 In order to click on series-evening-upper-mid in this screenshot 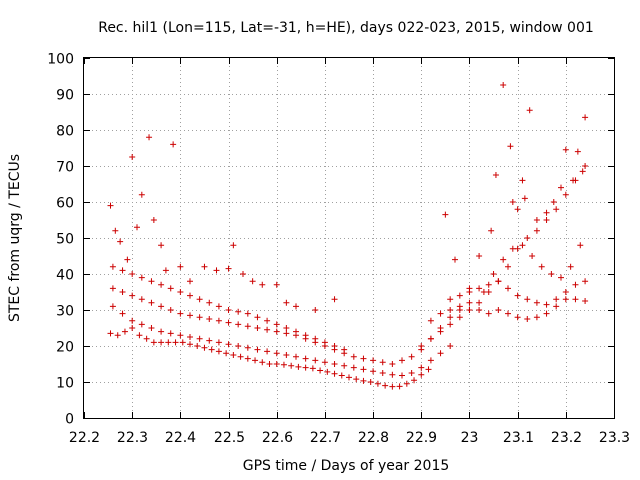, I will do `click(532, 268)`.